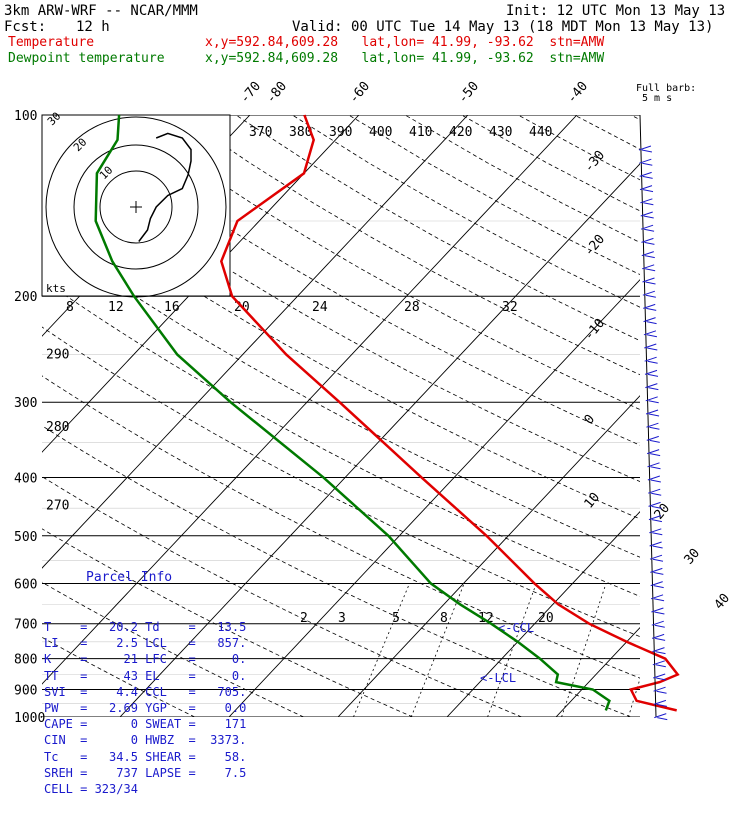  I want to click on temperature-tick-label: -10, so click(595, 330).